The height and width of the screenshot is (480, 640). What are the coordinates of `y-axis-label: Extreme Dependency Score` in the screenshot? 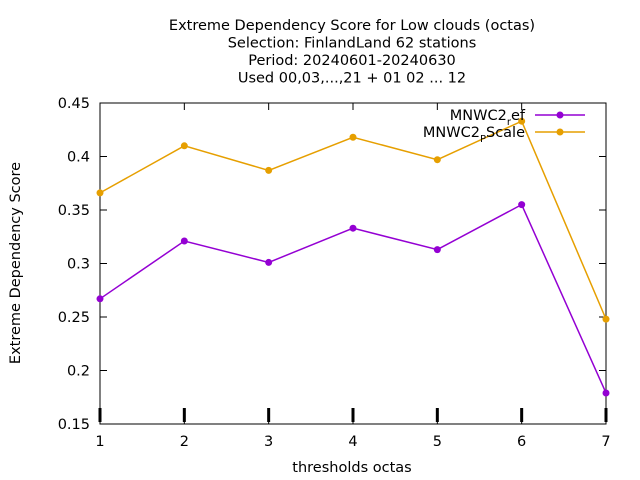 It's located at (16, 263).